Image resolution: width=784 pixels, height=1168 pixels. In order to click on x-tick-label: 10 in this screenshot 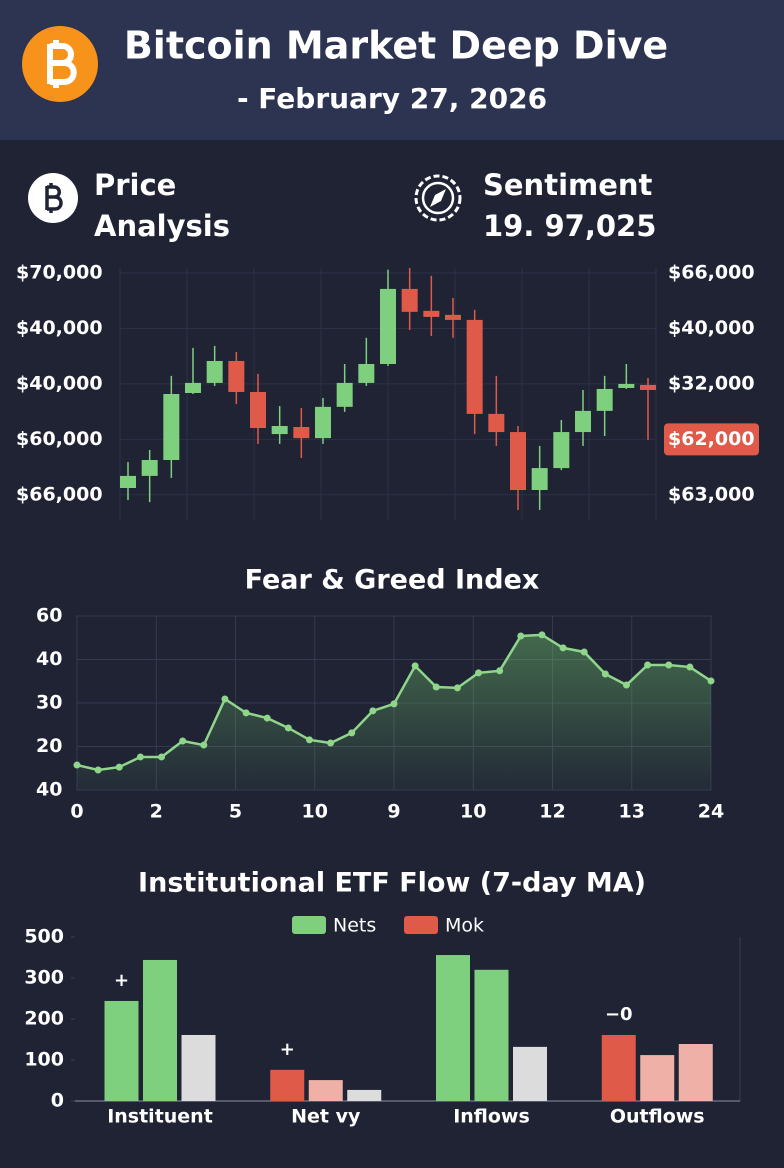, I will do `click(315, 812)`.